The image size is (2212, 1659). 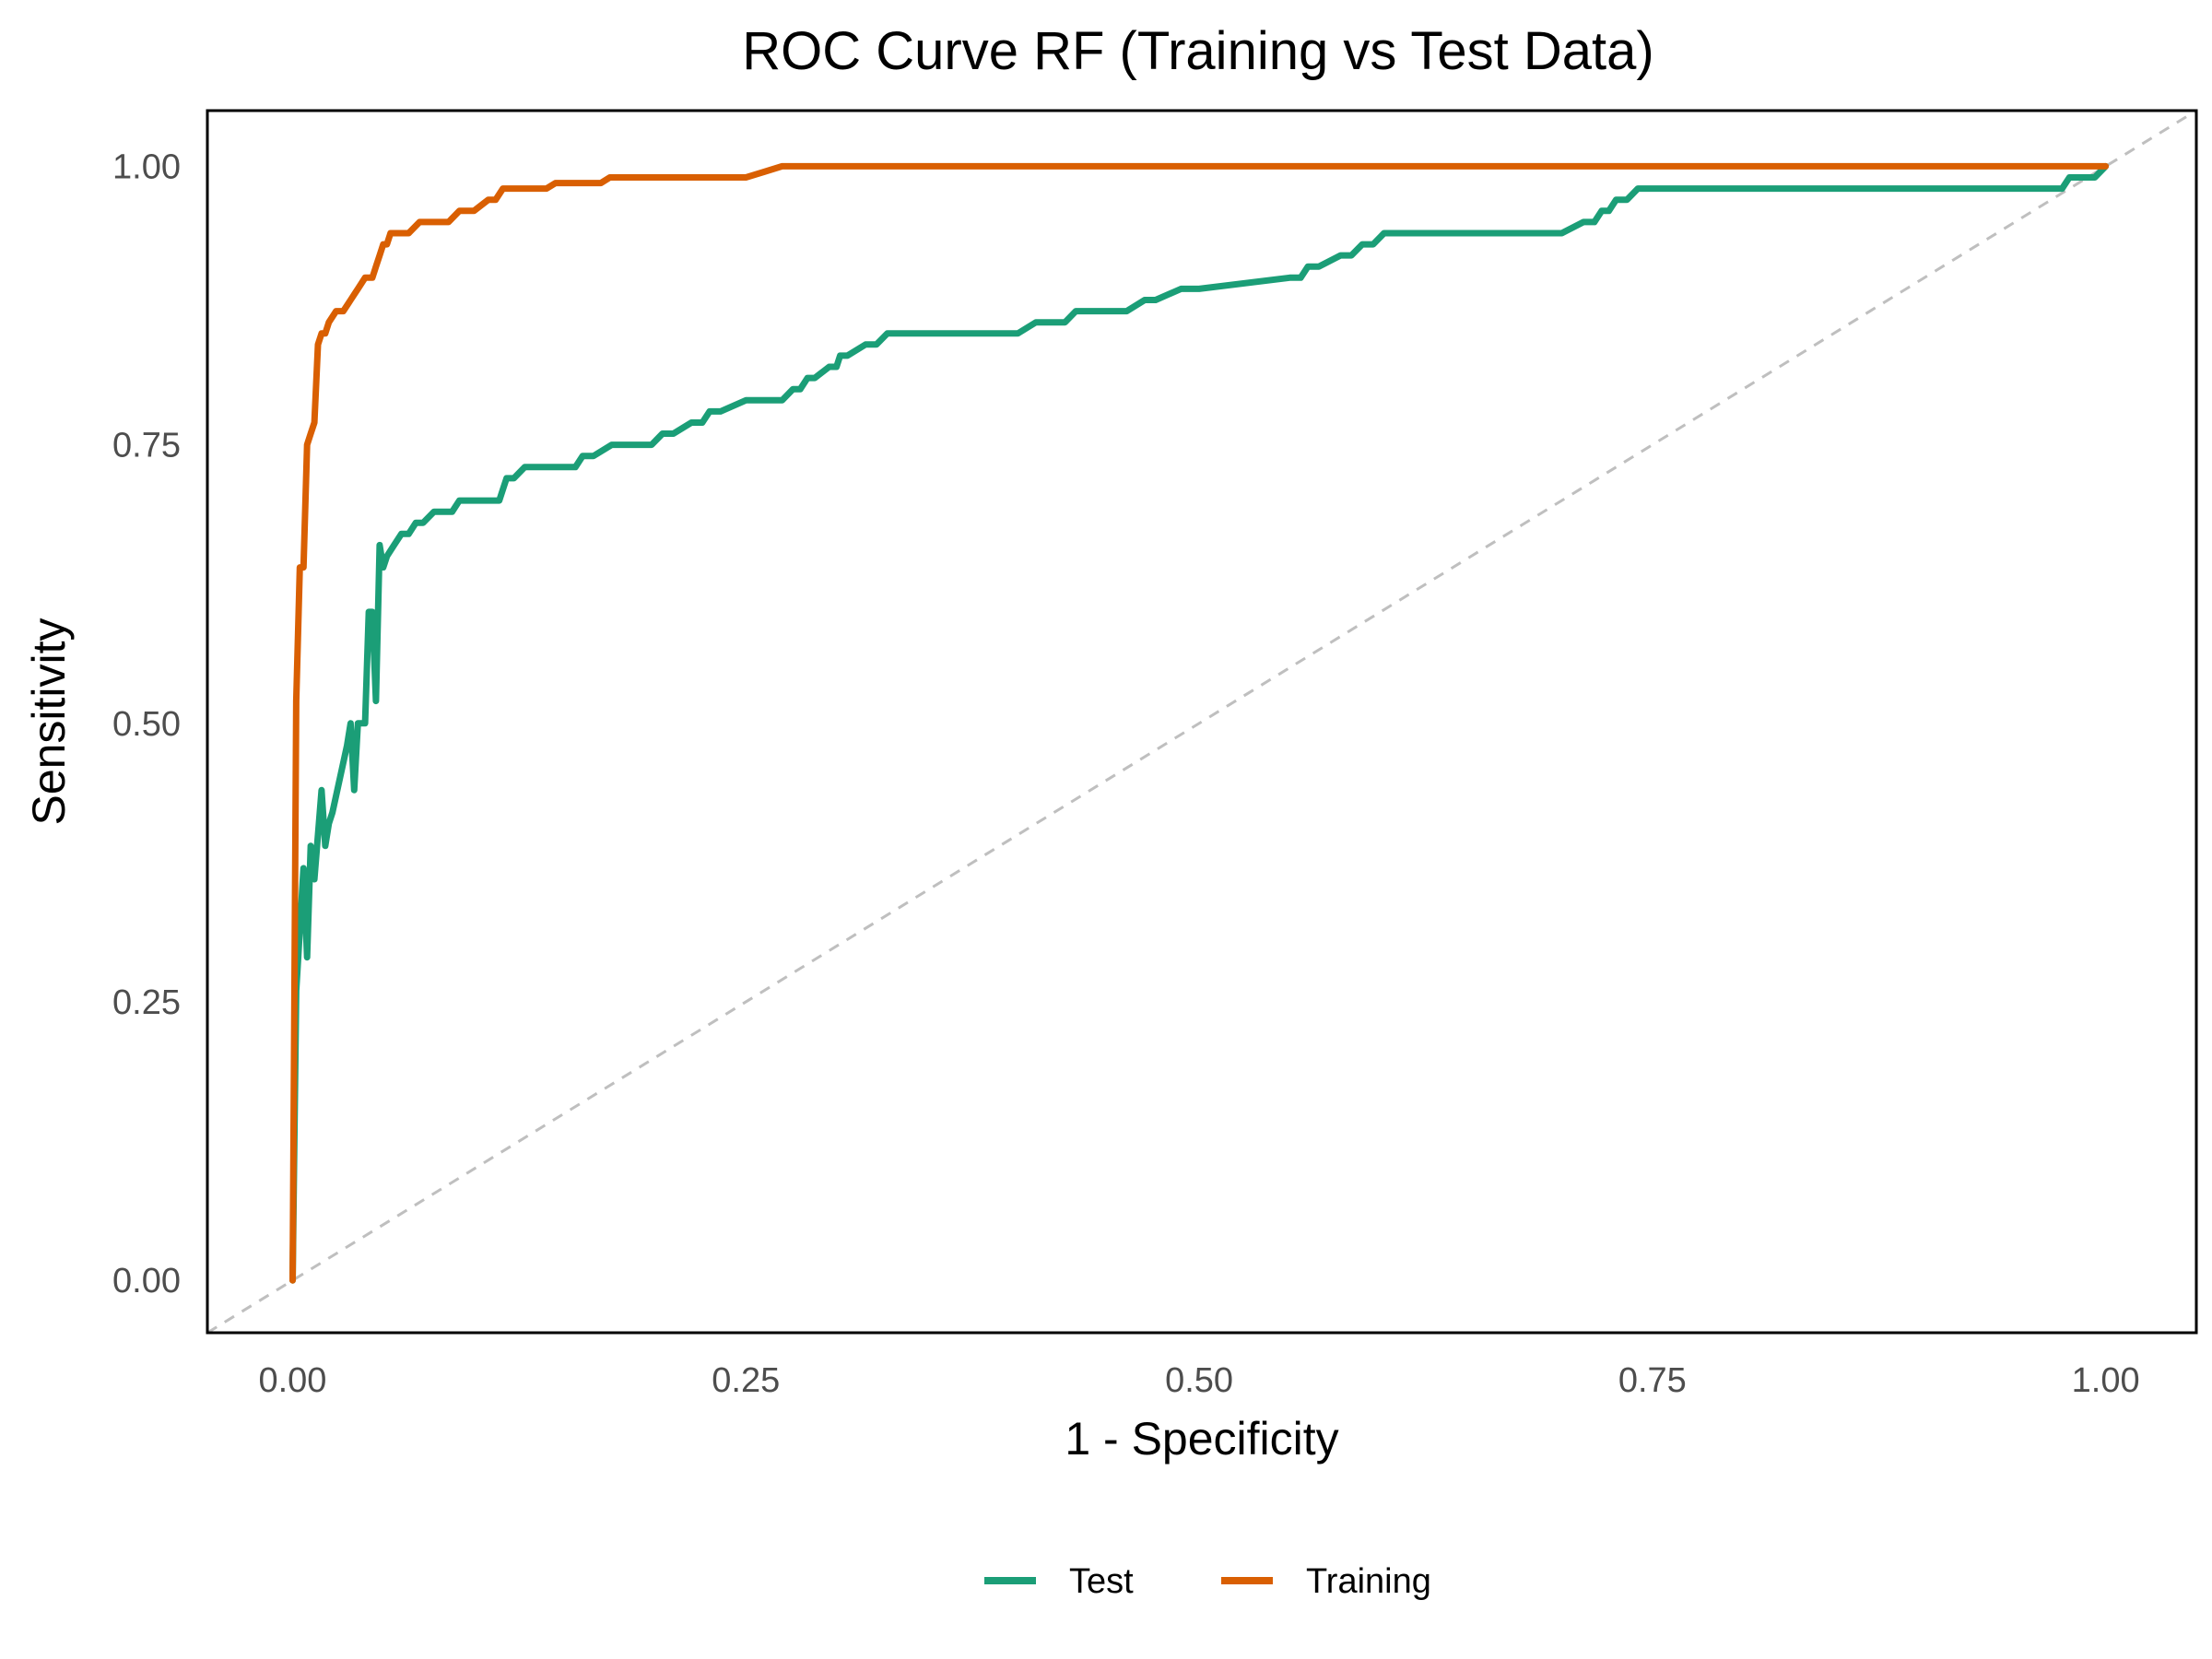 I want to click on x-axis-ticks: 0.00 0.25 0.50 0.75 1.00, so click(x=1198, y=1380).